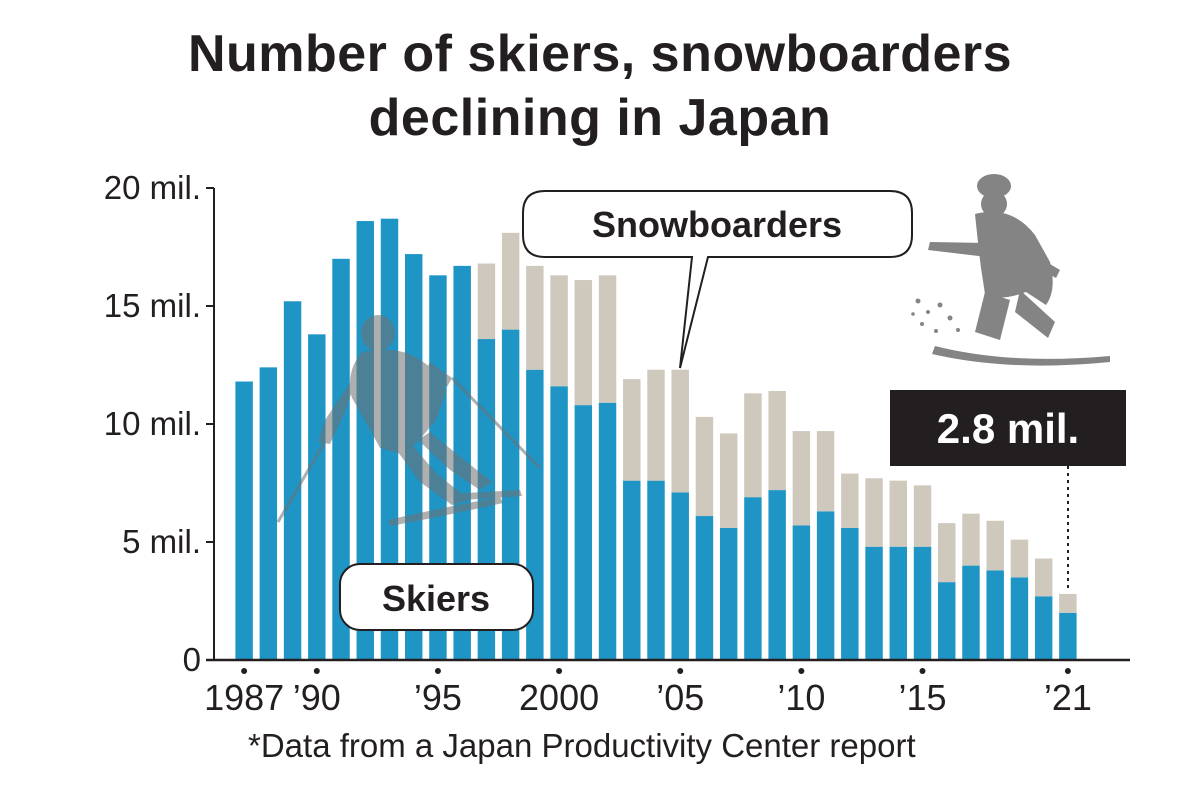 This screenshot has width=1200, height=800. I want to click on bar-snowboarders-2001, so click(583, 343).